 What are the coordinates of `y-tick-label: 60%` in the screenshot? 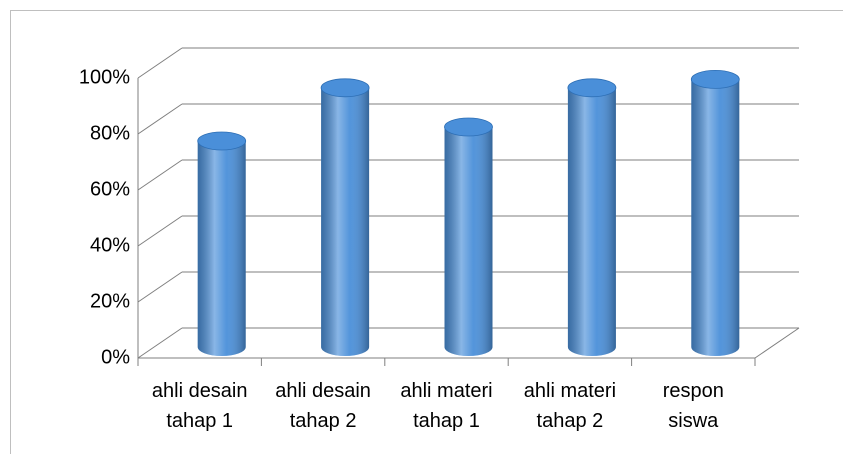 It's located at (110, 189).